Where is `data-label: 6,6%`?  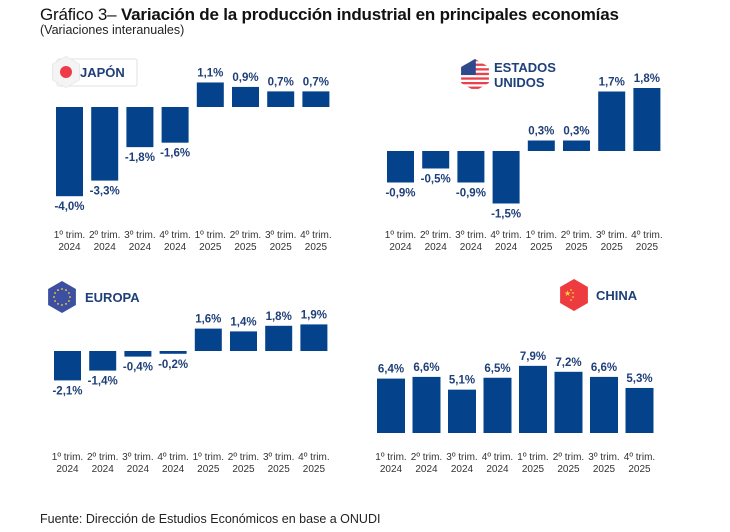 data-label: 6,6% is located at coordinates (604, 368).